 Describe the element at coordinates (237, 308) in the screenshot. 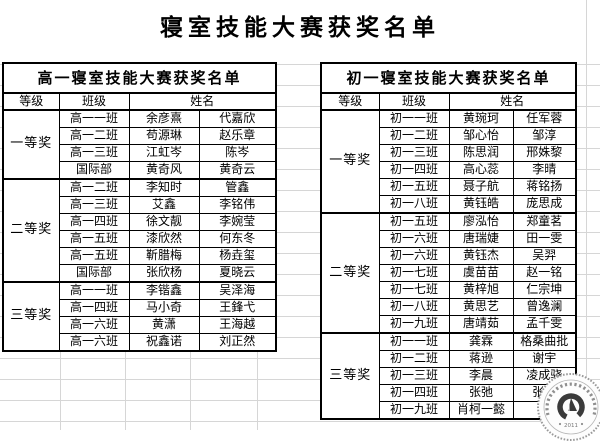

I see `name-cell: 王鋒弋` at that location.